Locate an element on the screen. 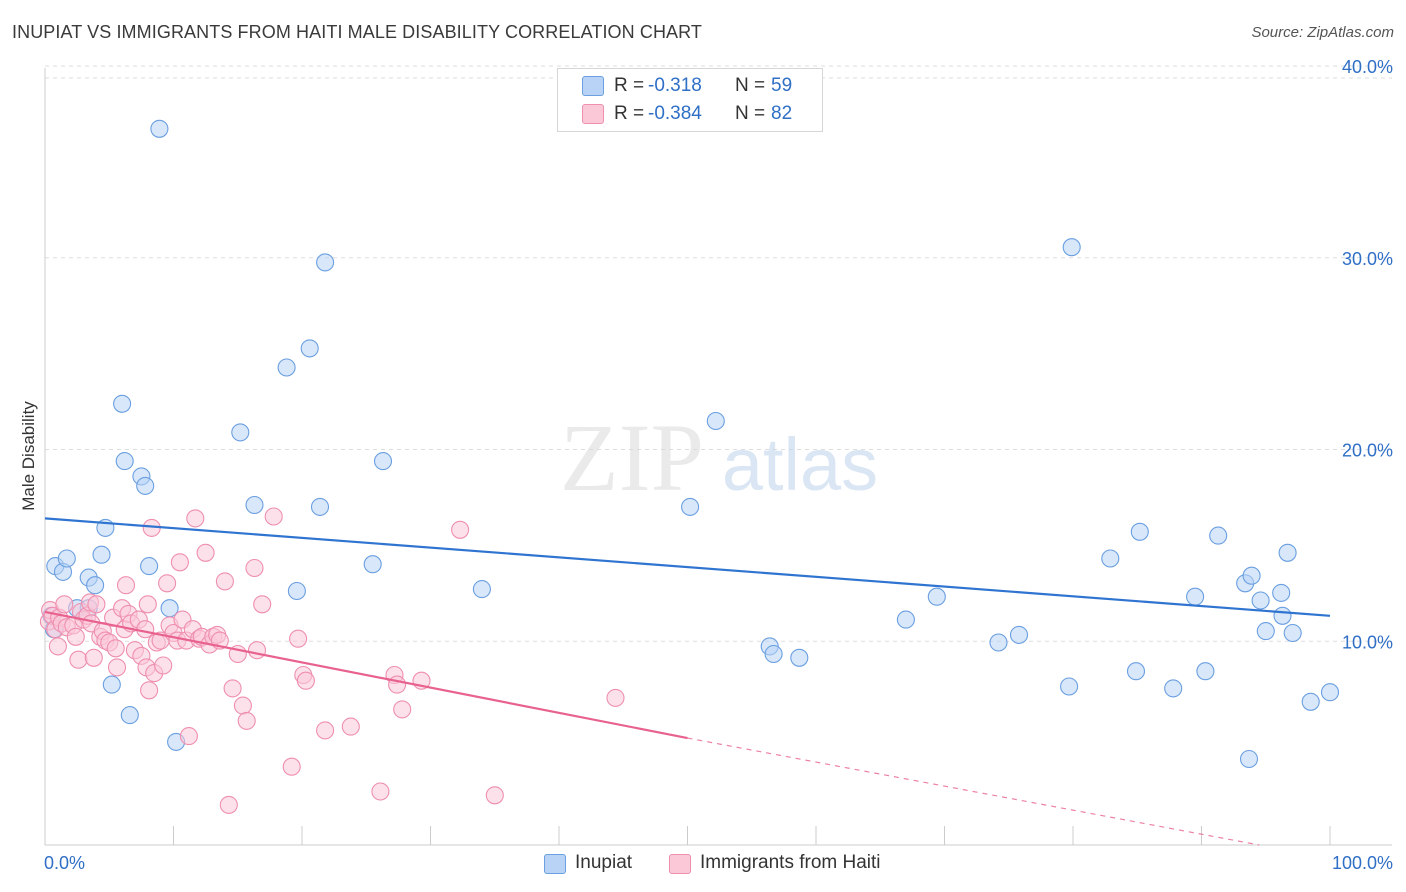 The image size is (1406, 892). legend-swatch-haiti is located at coordinates (593, 114).